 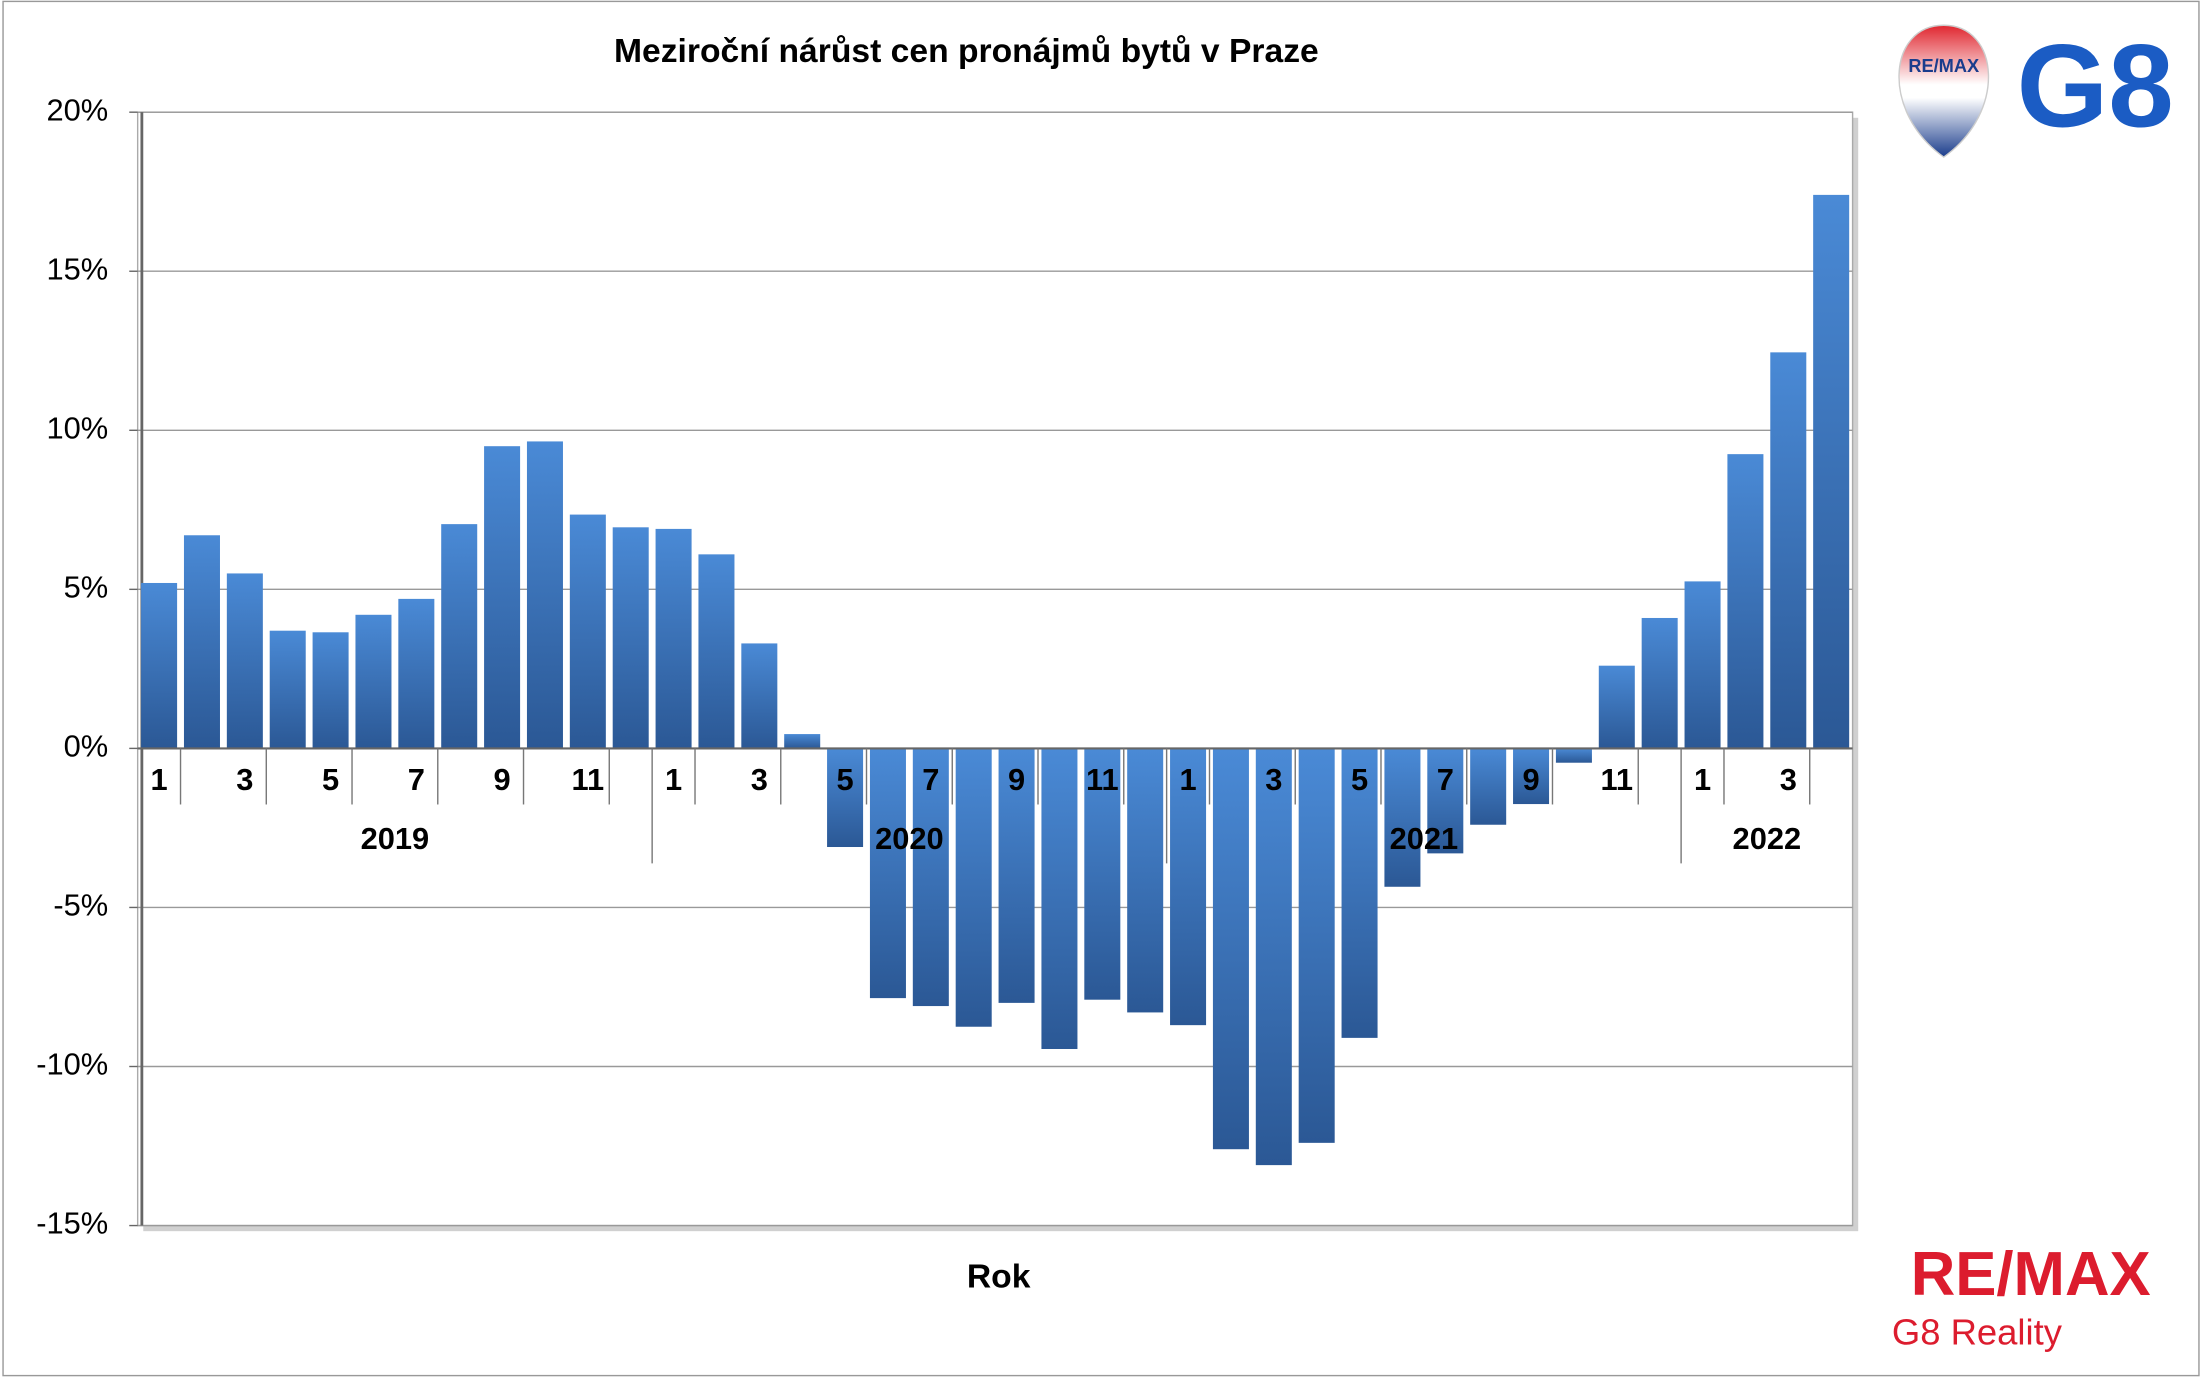 I want to click on x-axis-label: Rok, so click(x=999, y=1277).